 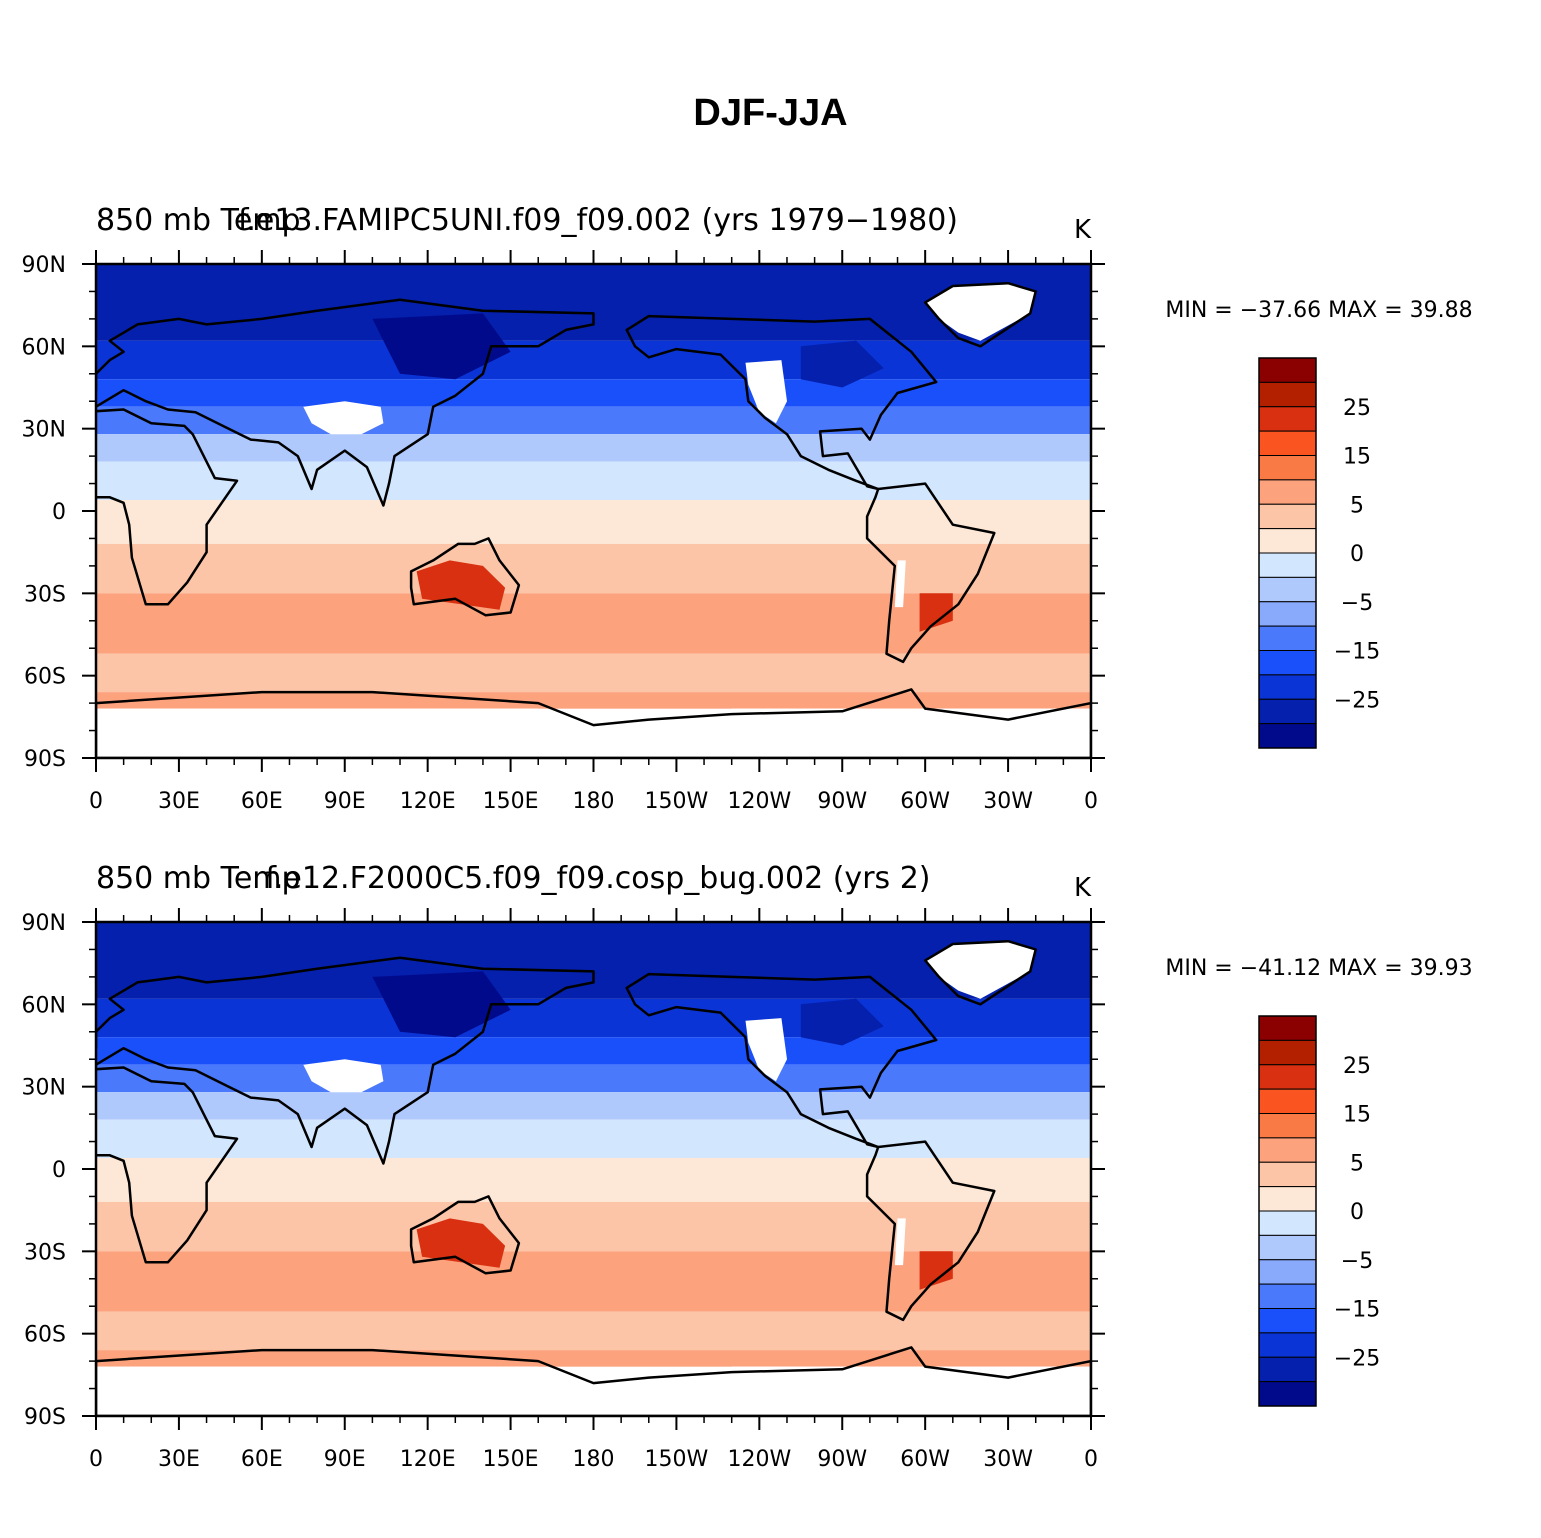 I want to click on colorbar-label: 5, so click(x=1357, y=1163).